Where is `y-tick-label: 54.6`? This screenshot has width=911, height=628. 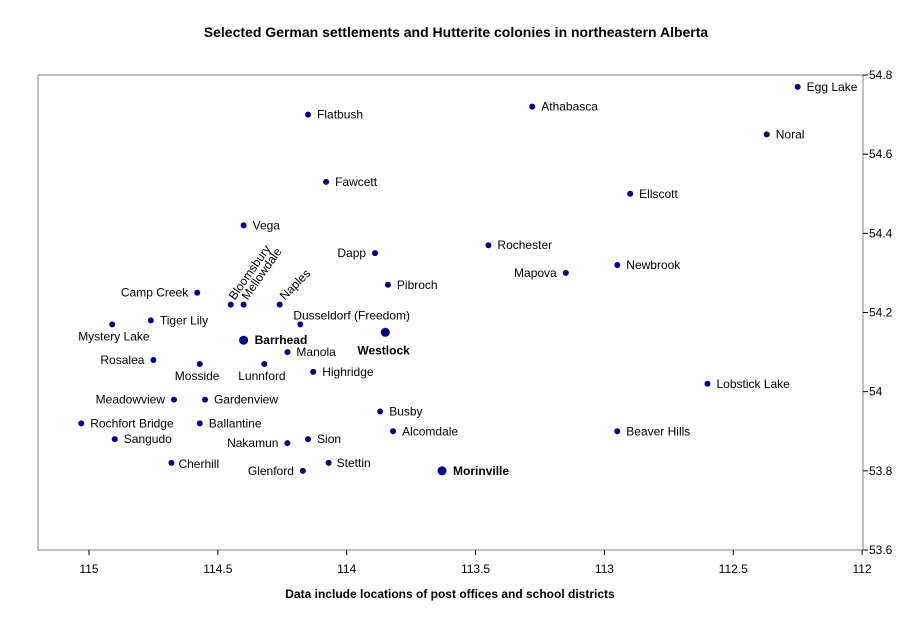 y-tick-label: 54.6 is located at coordinates (881, 154).